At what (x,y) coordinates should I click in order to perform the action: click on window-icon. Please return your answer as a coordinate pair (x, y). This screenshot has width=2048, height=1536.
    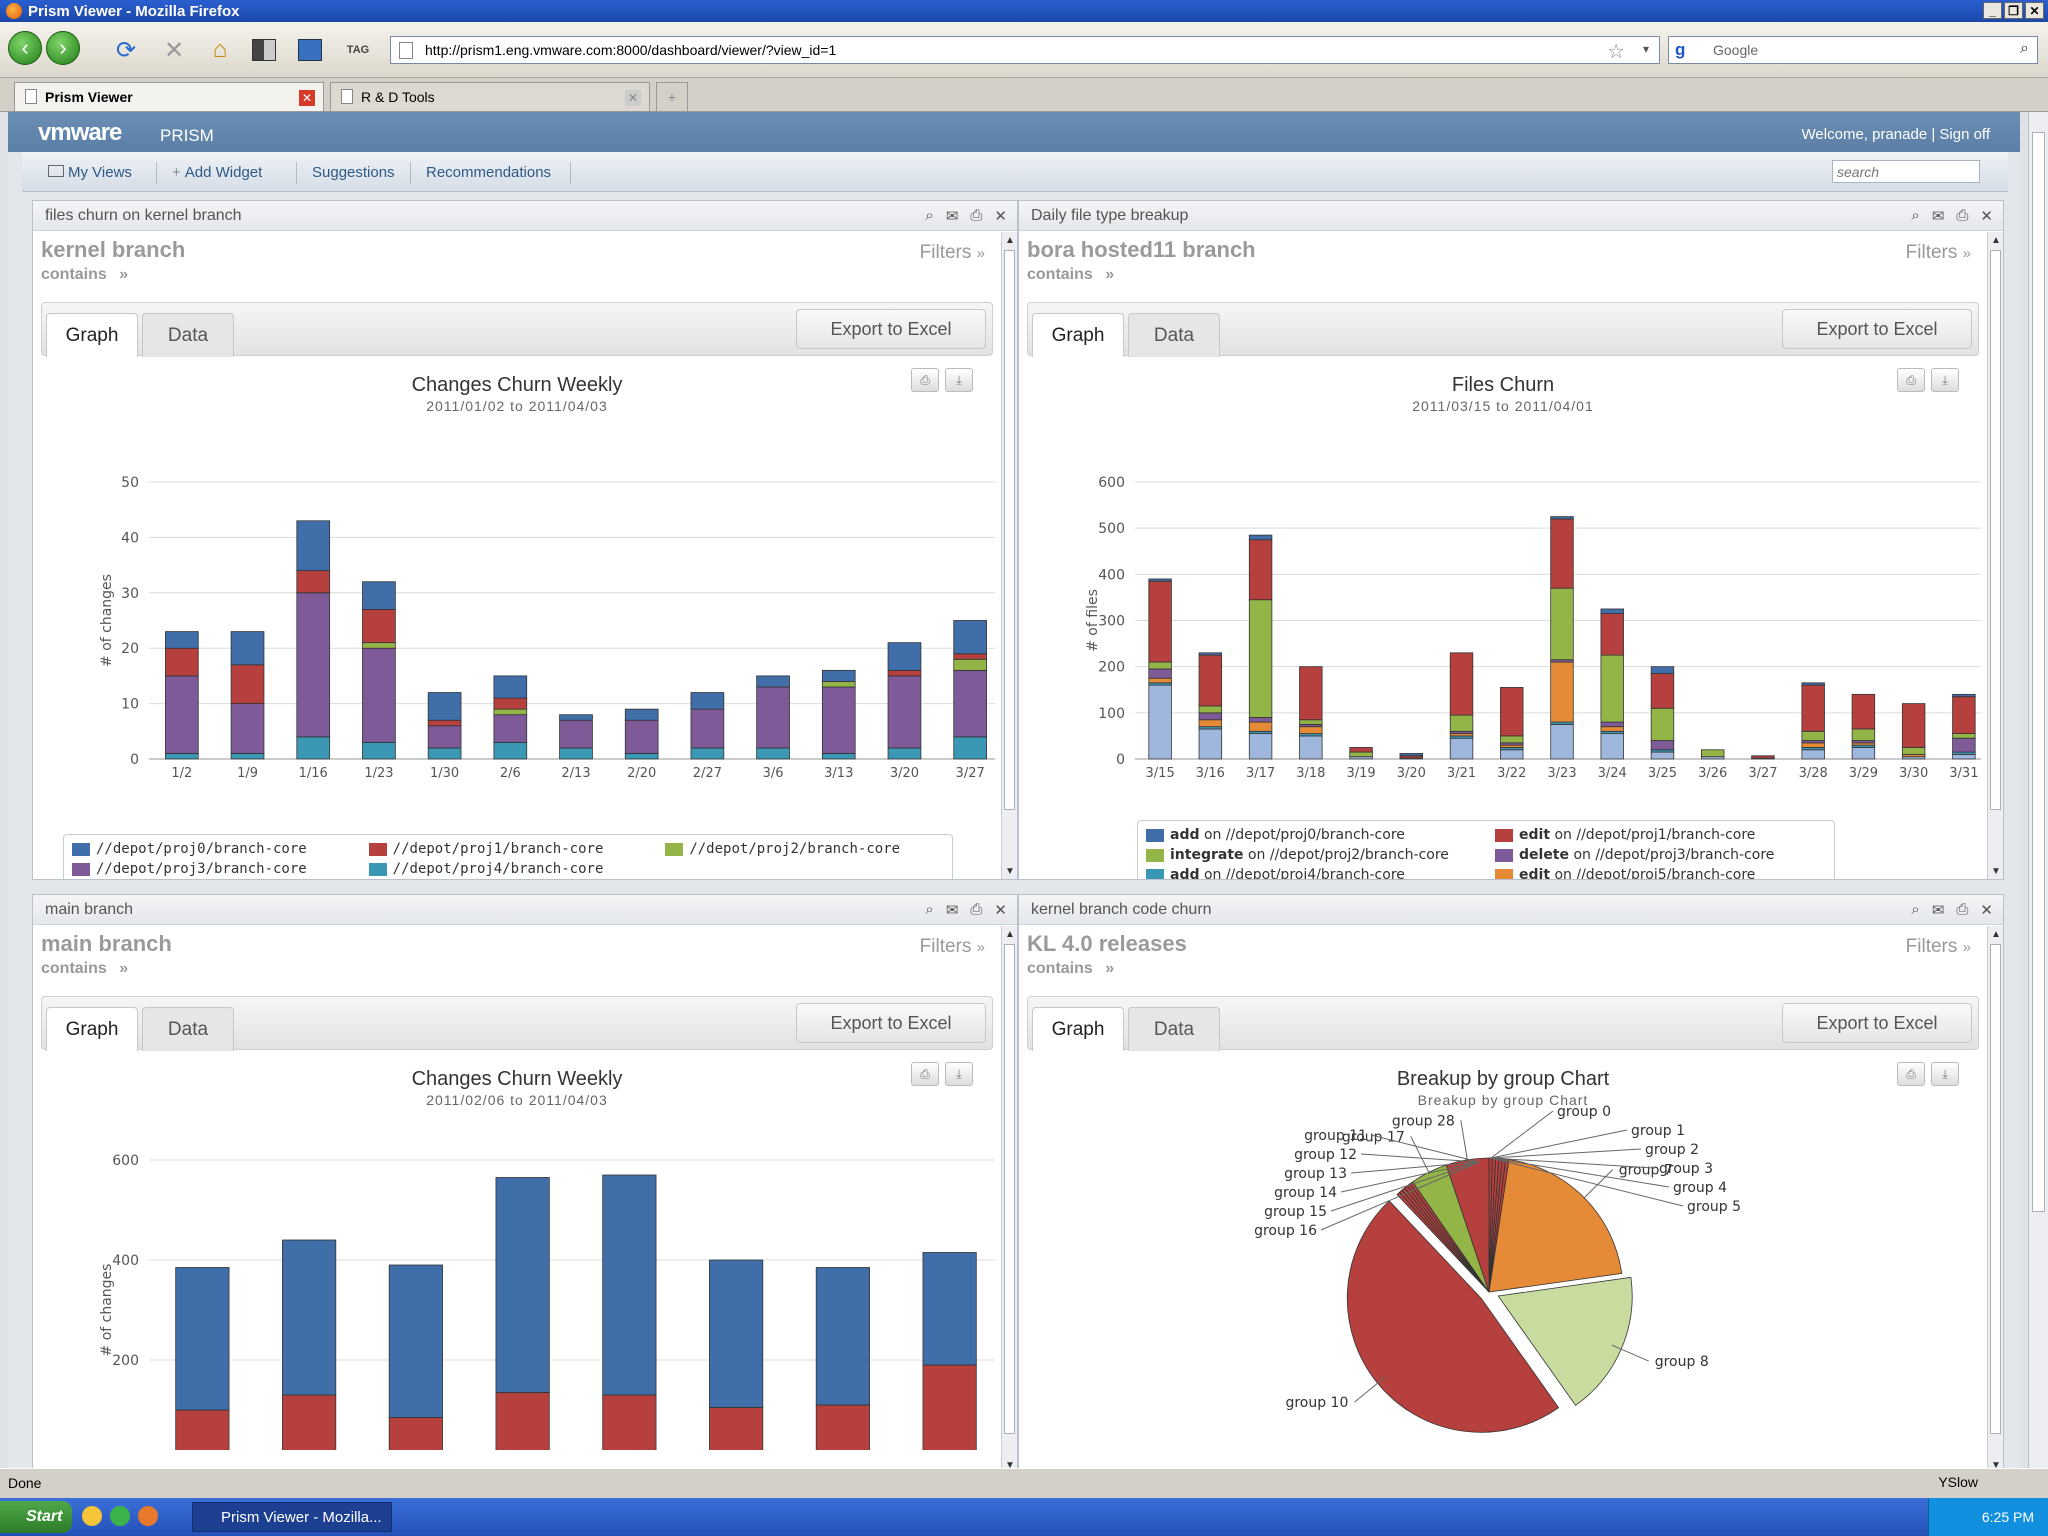
    Looking at the image, I should click on (310, 50).